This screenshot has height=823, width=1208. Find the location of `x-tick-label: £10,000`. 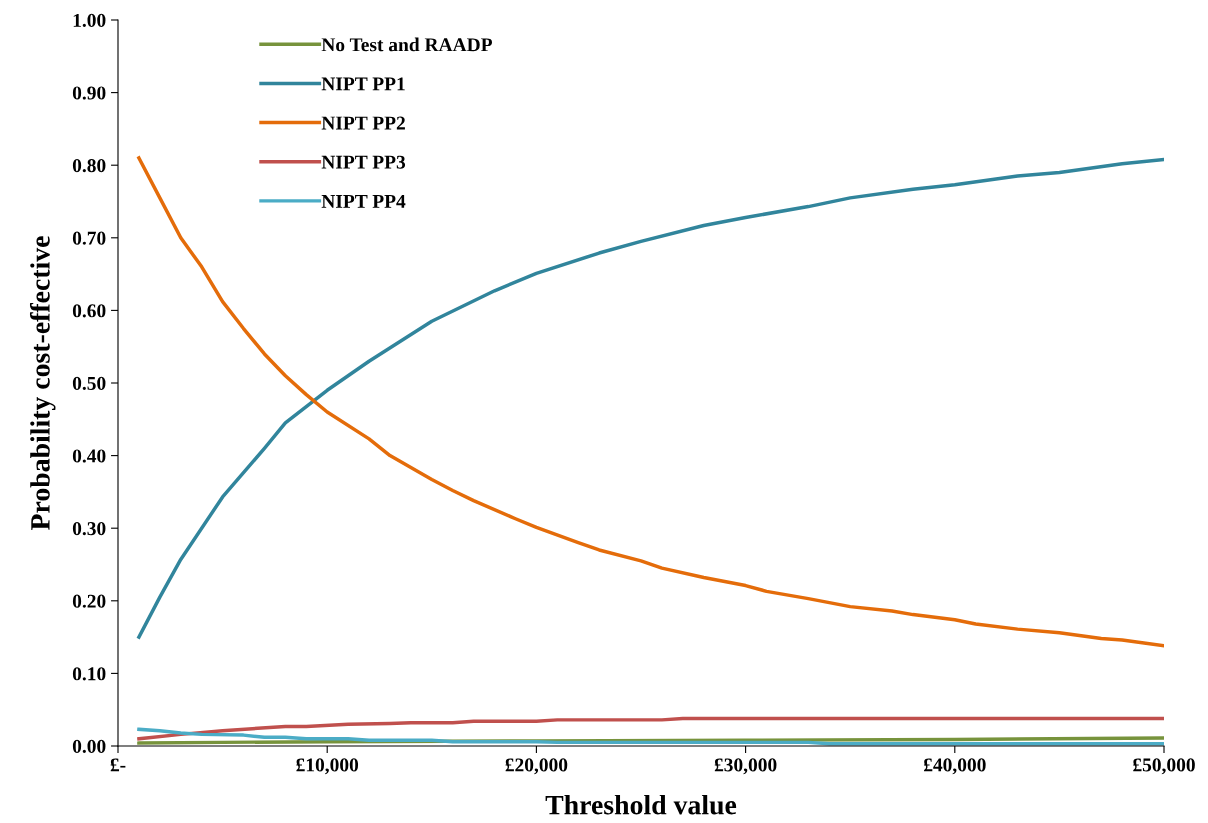

x-tick-label: £10,000 is located at coordinates (327, 766).